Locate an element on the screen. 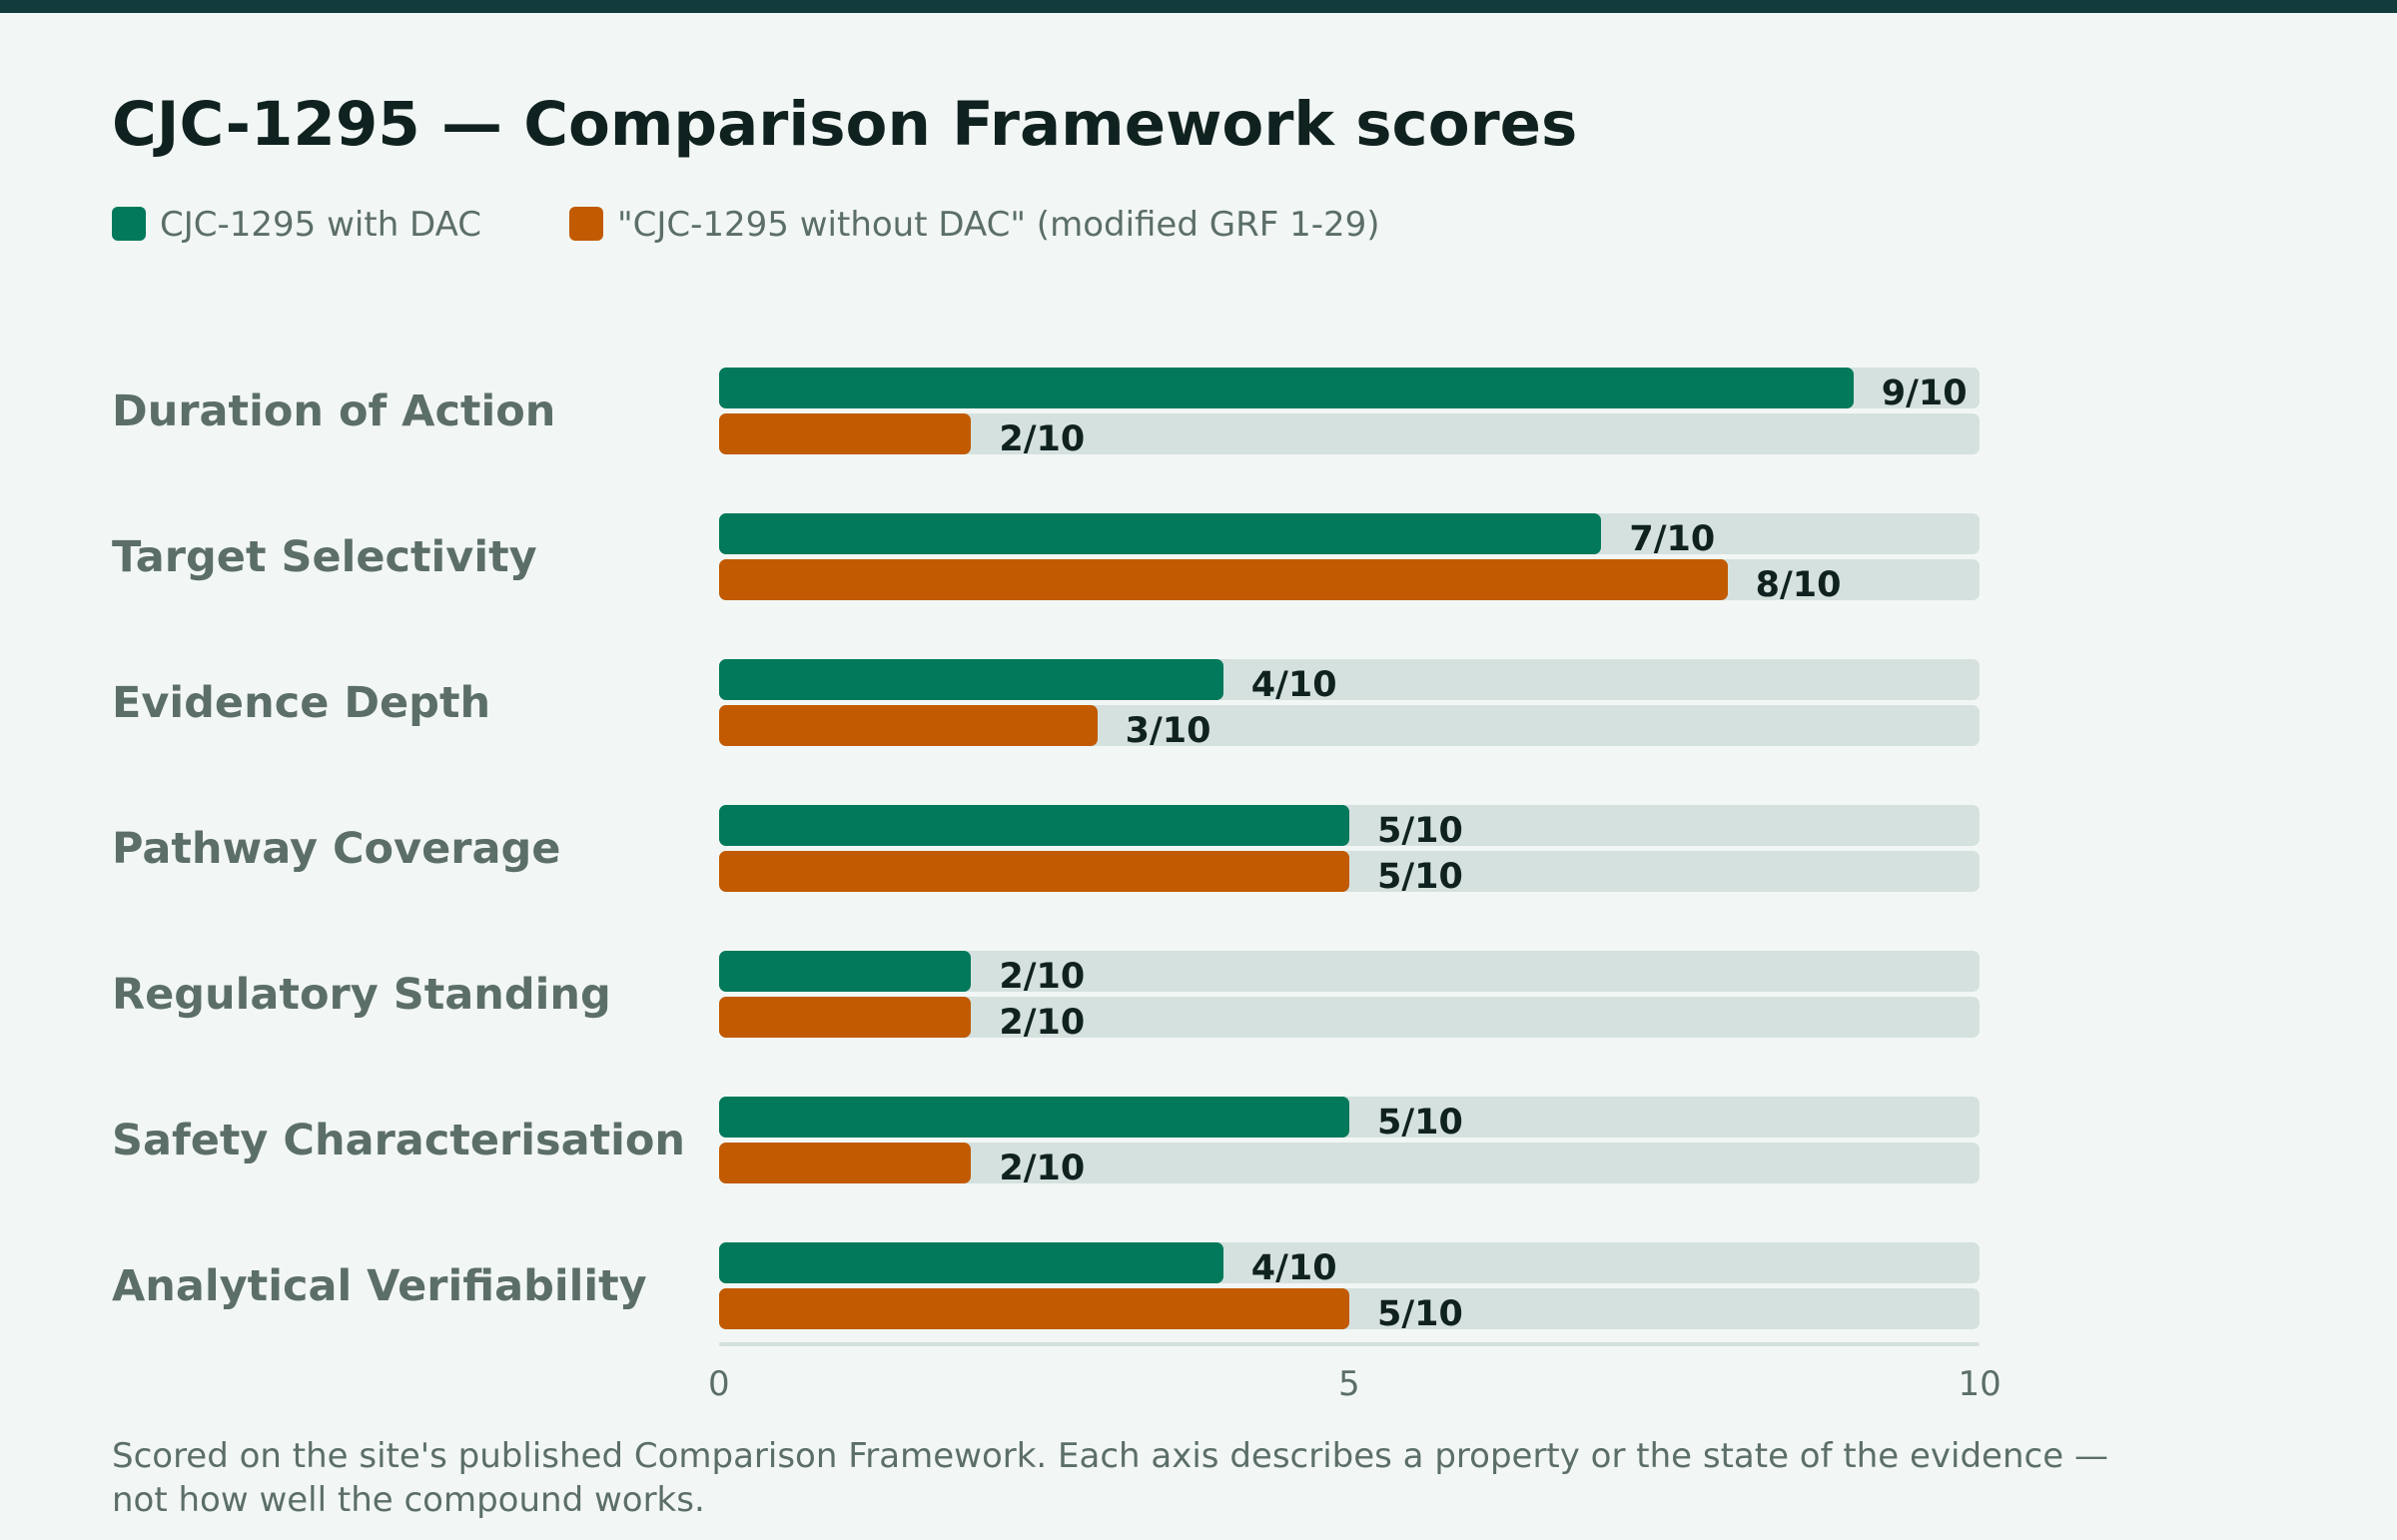 The image size is (2397, 1540). category-label-duration-of-action: Duration of Action is located at coordinates (334, 411).